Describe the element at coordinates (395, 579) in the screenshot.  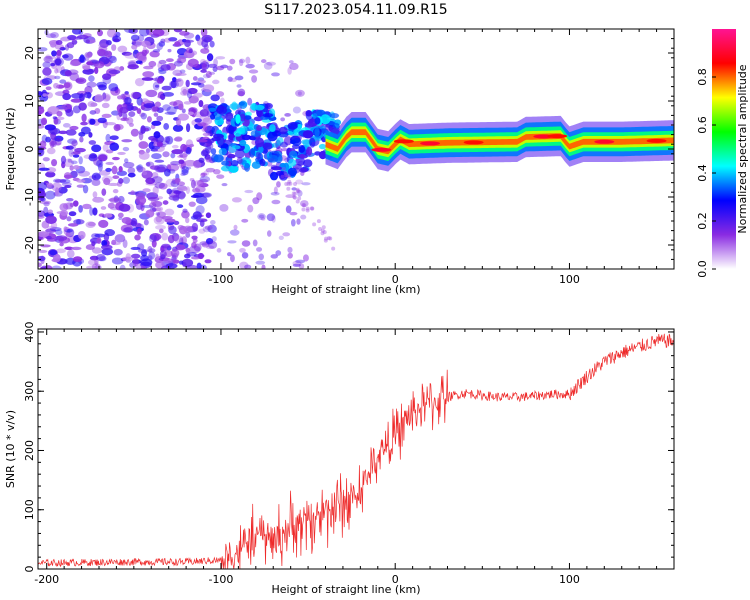
I see `snr-xtick-label: 0` at that location.